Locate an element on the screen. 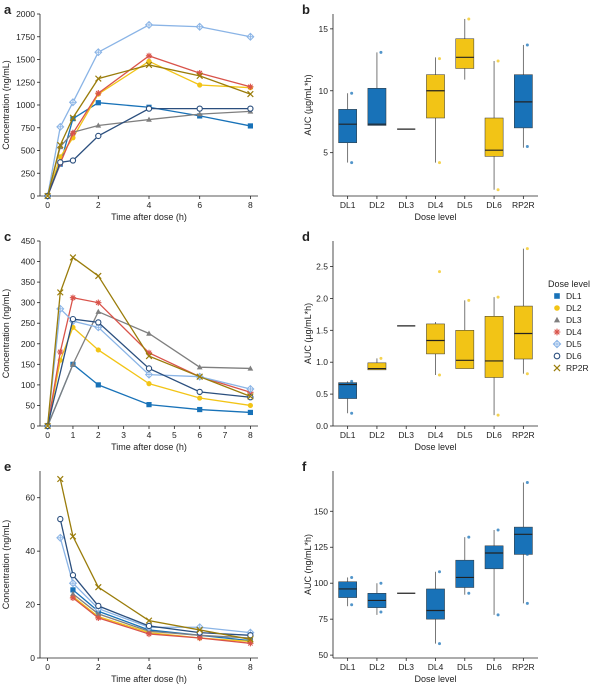 The width and height of the screenshot is (590, 685). y-tick-label: 150 is located at coordinates (321, 511).